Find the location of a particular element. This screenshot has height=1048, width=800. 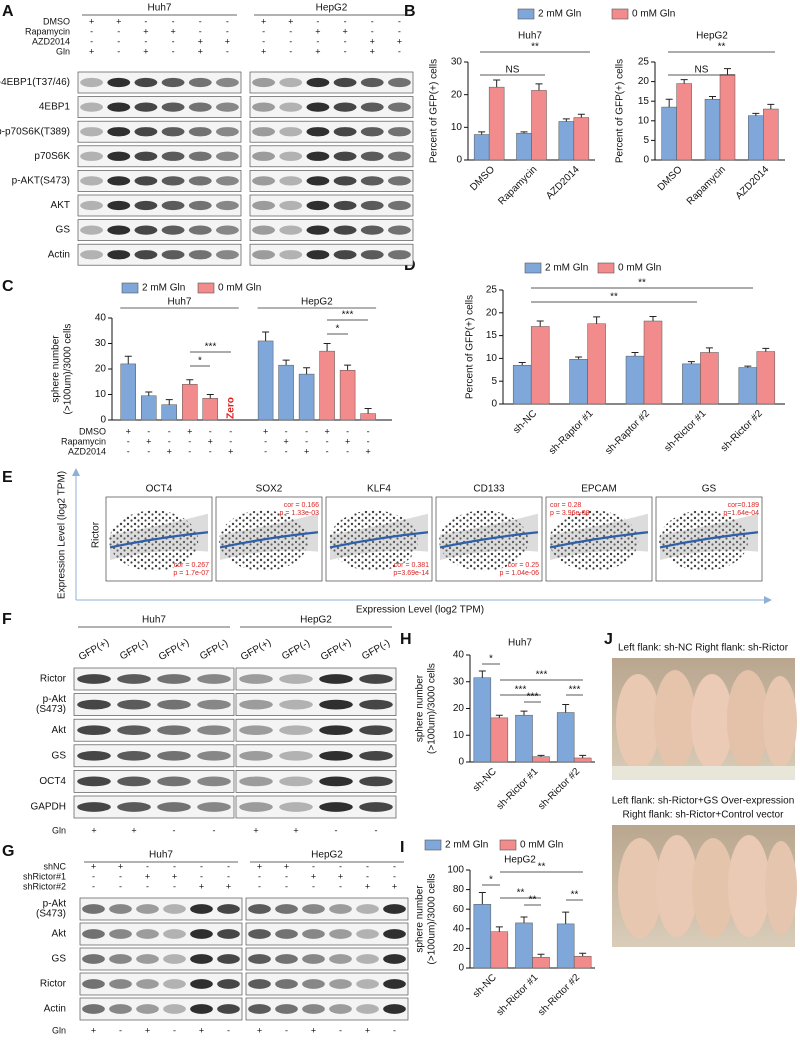

chart-title: Huh7 is located at coordinates (520, 643).